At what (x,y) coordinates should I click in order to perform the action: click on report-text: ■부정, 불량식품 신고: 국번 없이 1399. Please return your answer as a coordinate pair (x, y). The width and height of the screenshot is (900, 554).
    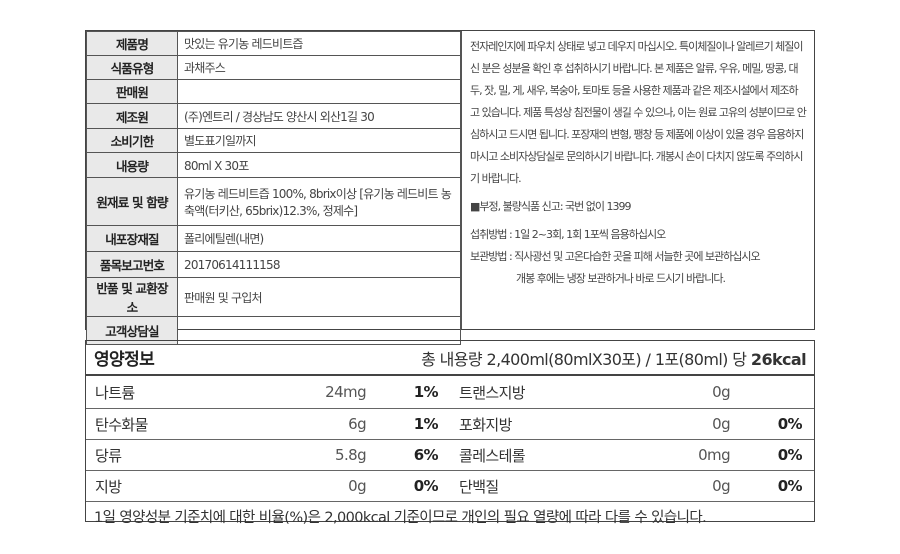
    Looking at the image, I should click on (551, 206).